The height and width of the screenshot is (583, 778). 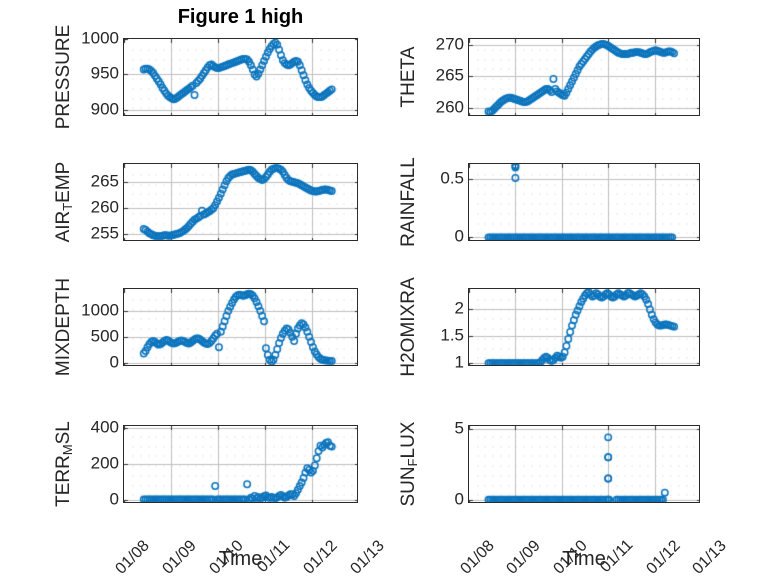 I want to click on plot-canvas-air_temp, so click(x=240, y=202).